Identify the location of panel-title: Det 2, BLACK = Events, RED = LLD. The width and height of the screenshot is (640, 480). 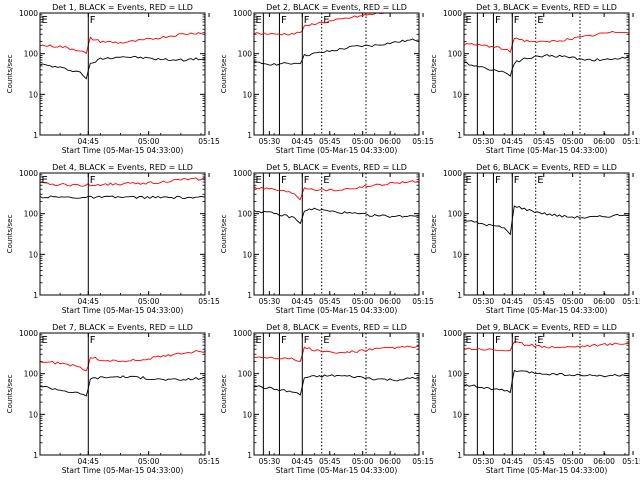
(336, 7).